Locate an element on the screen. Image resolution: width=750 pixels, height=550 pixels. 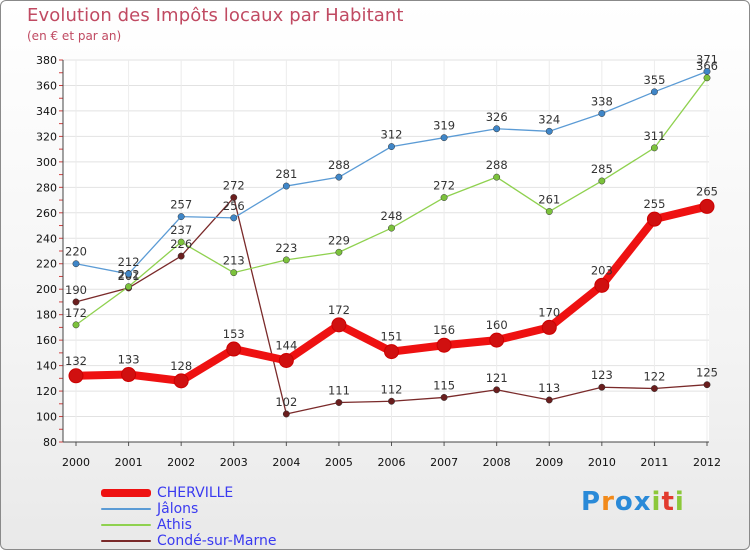
logo-letter: r is located at coordinates (608, 502).